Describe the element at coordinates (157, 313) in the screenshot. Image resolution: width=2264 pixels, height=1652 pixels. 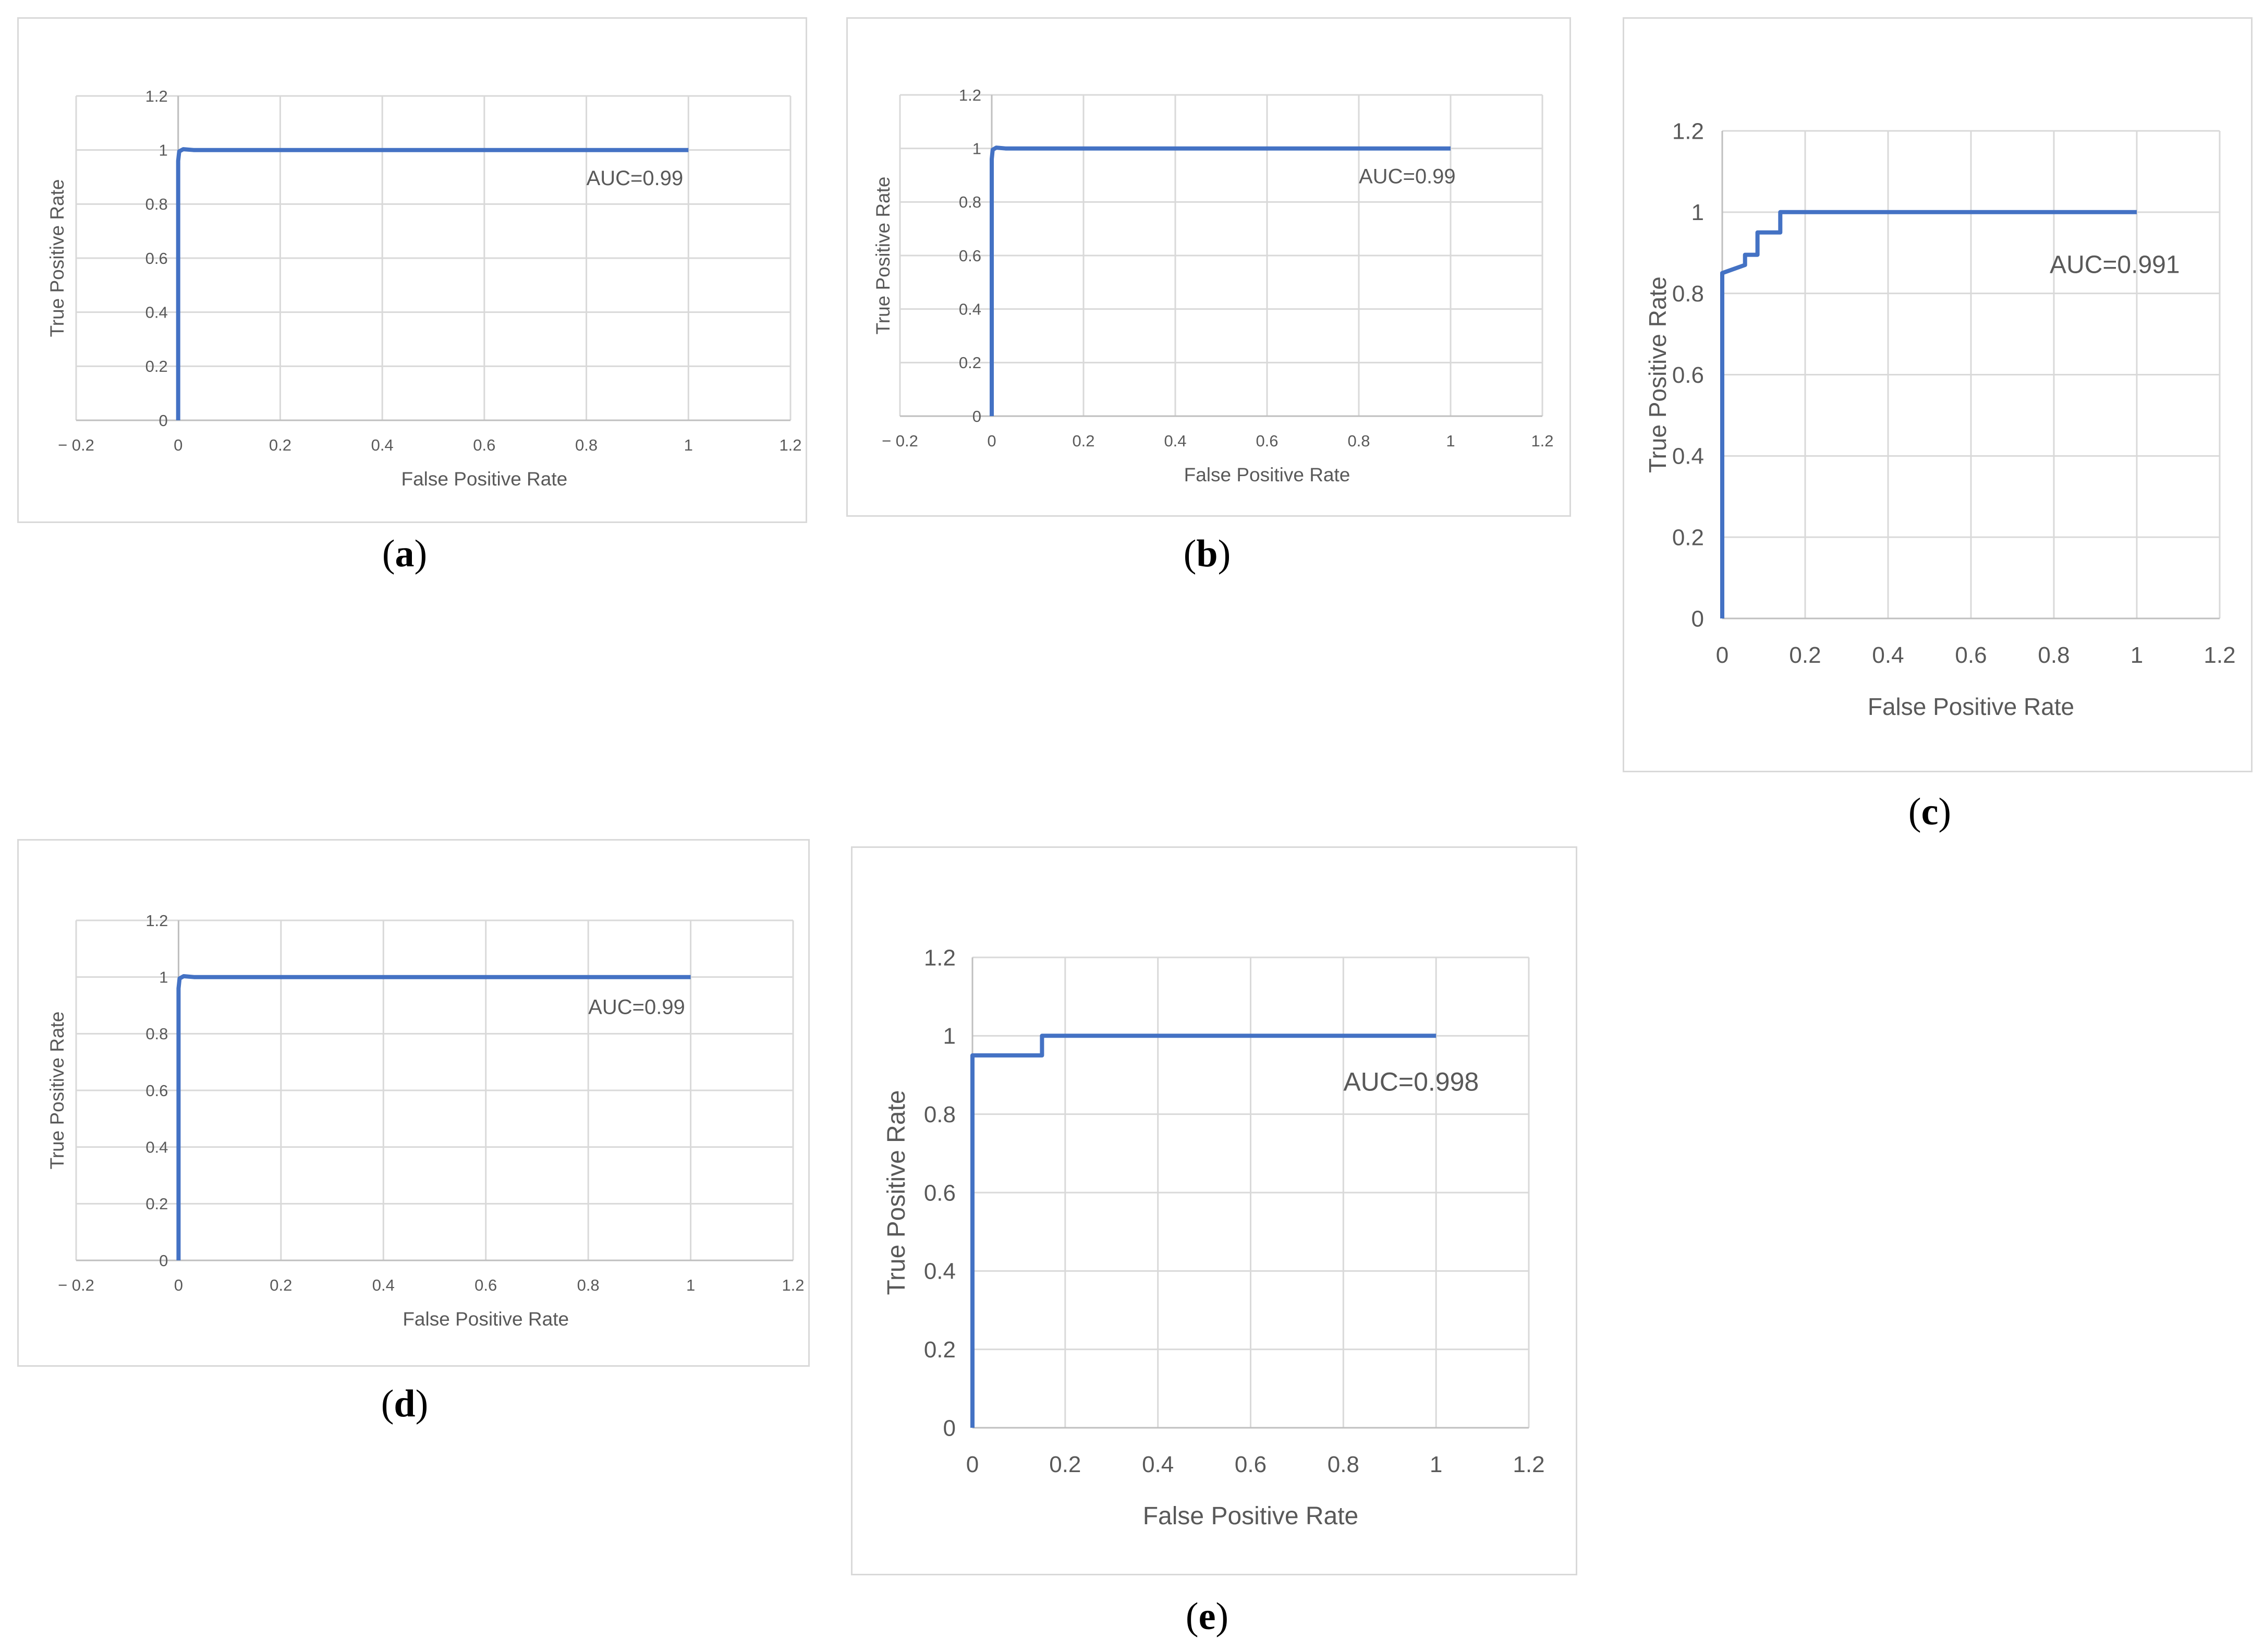
I see `y-tick-label-a-2: 0.4` at that location.